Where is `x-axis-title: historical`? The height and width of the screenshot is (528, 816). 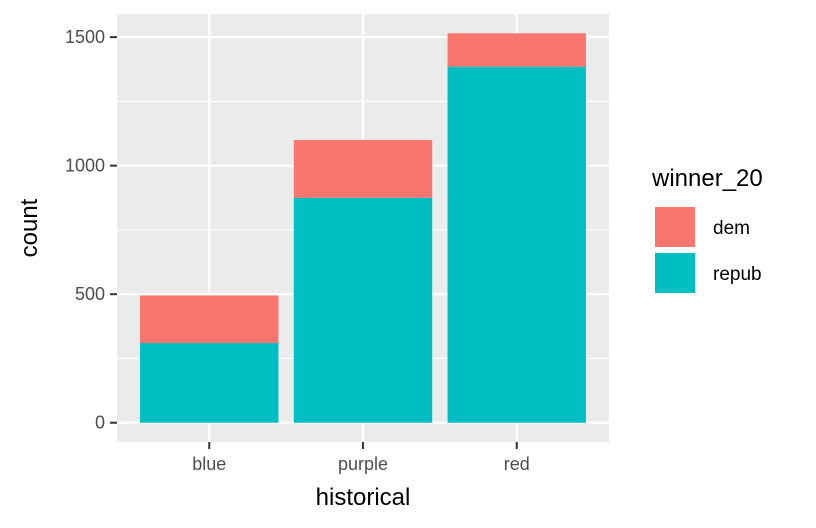
x-axis-title: historical is located at coordinates (363, 497).